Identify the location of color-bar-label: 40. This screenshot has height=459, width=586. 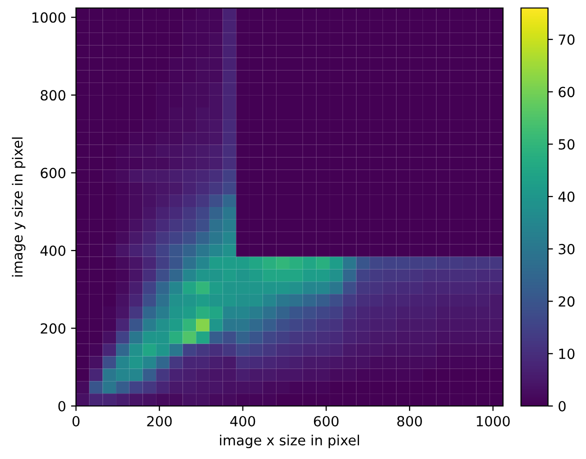
(566, 196).